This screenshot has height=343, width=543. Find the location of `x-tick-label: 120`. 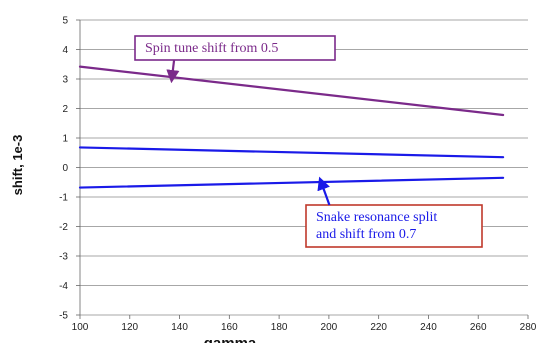

x-tick-label: 120 is located at coordinates (129, 327).